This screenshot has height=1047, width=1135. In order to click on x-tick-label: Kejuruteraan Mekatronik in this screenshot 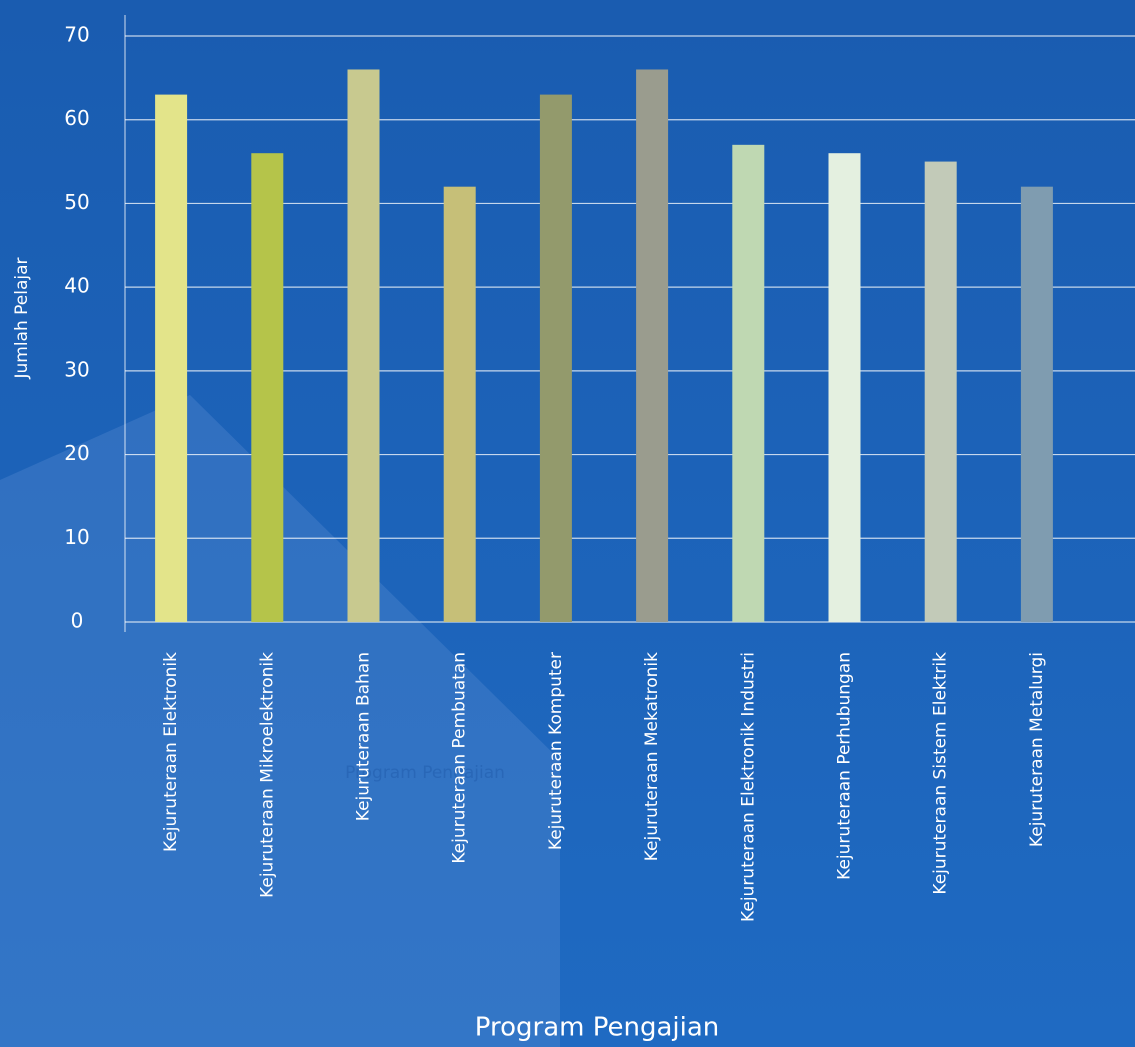, I will do `click(652, 756)`.